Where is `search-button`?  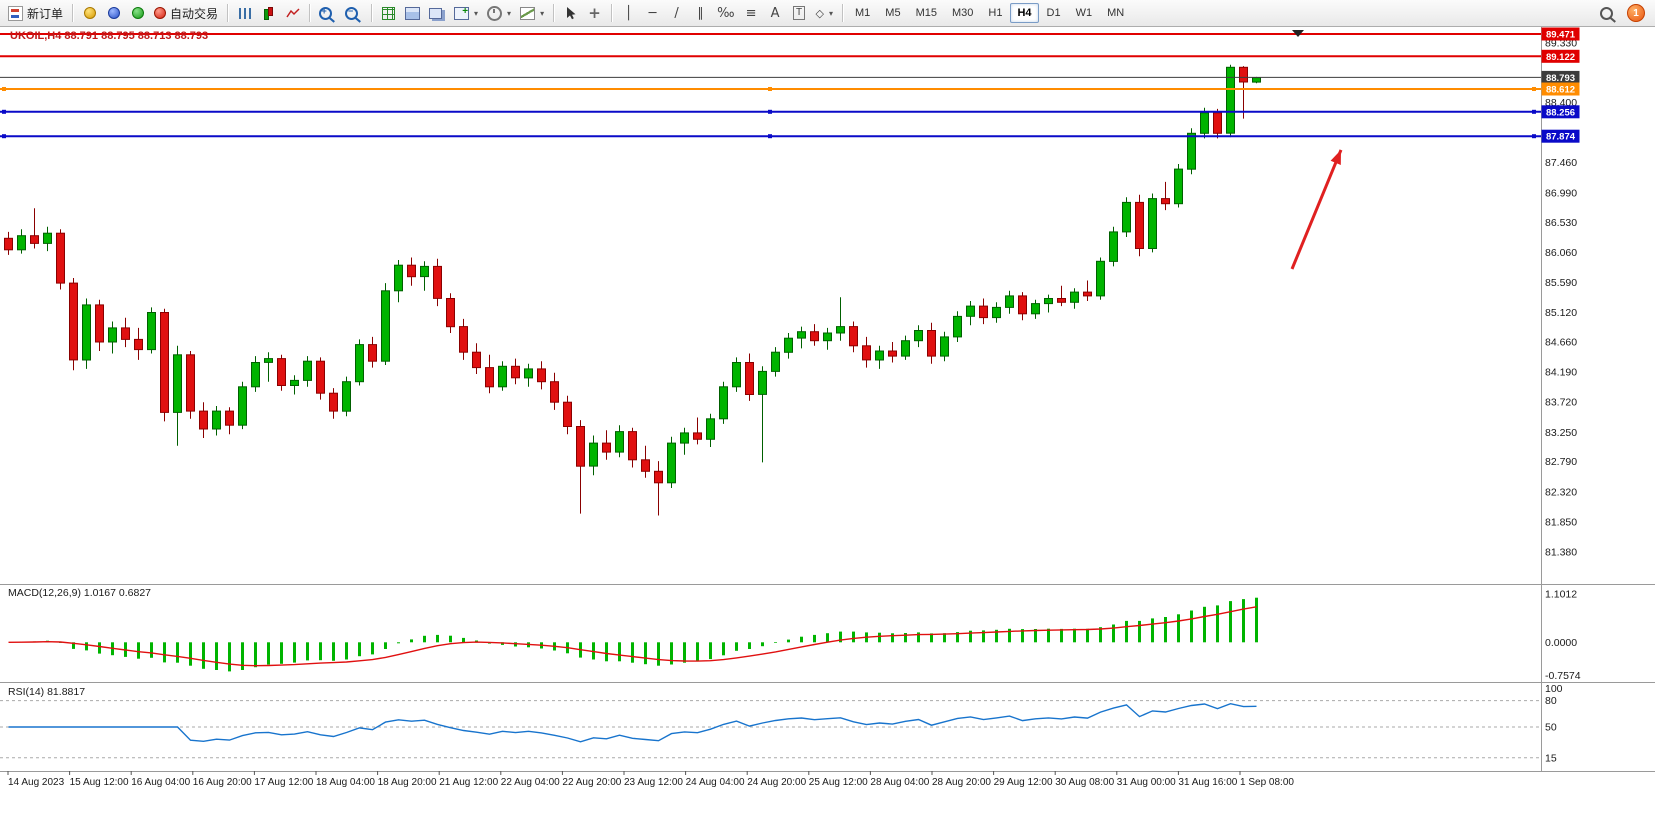 search-button is located at coordinates (1608, 13).